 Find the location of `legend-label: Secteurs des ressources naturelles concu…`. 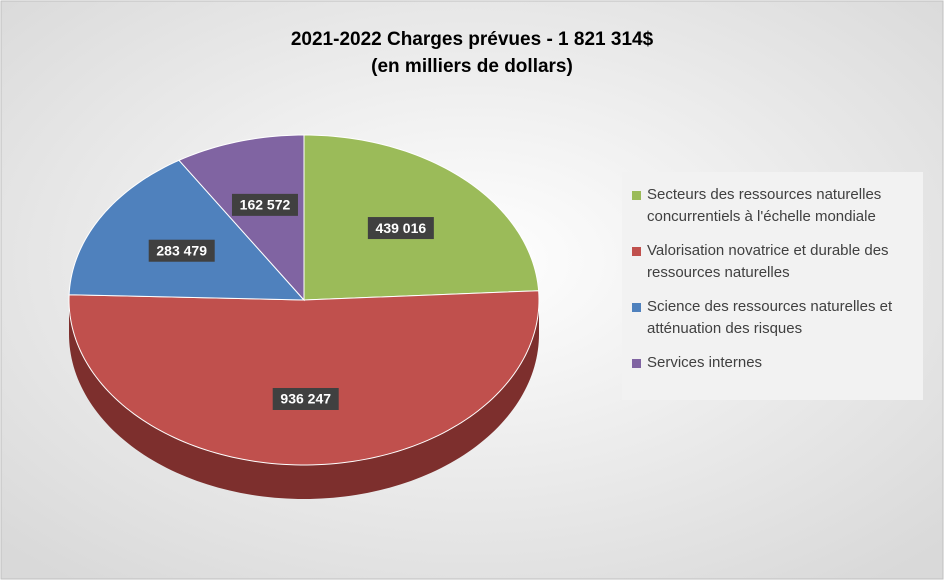

legend-label: Secteurs des ressources naturelles concu… is located at coordinates (764, 205).